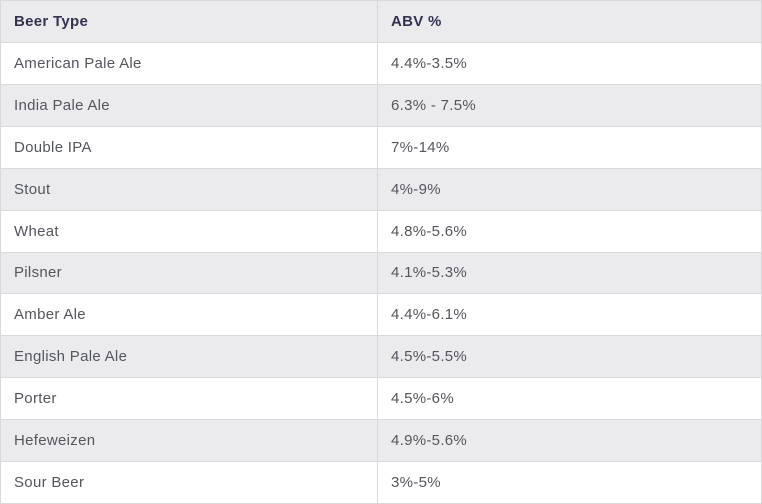 The width and height of the screenshot is (762, 504). I want to click on table-header-row: Beer Type ABV %, so click(381, 21).